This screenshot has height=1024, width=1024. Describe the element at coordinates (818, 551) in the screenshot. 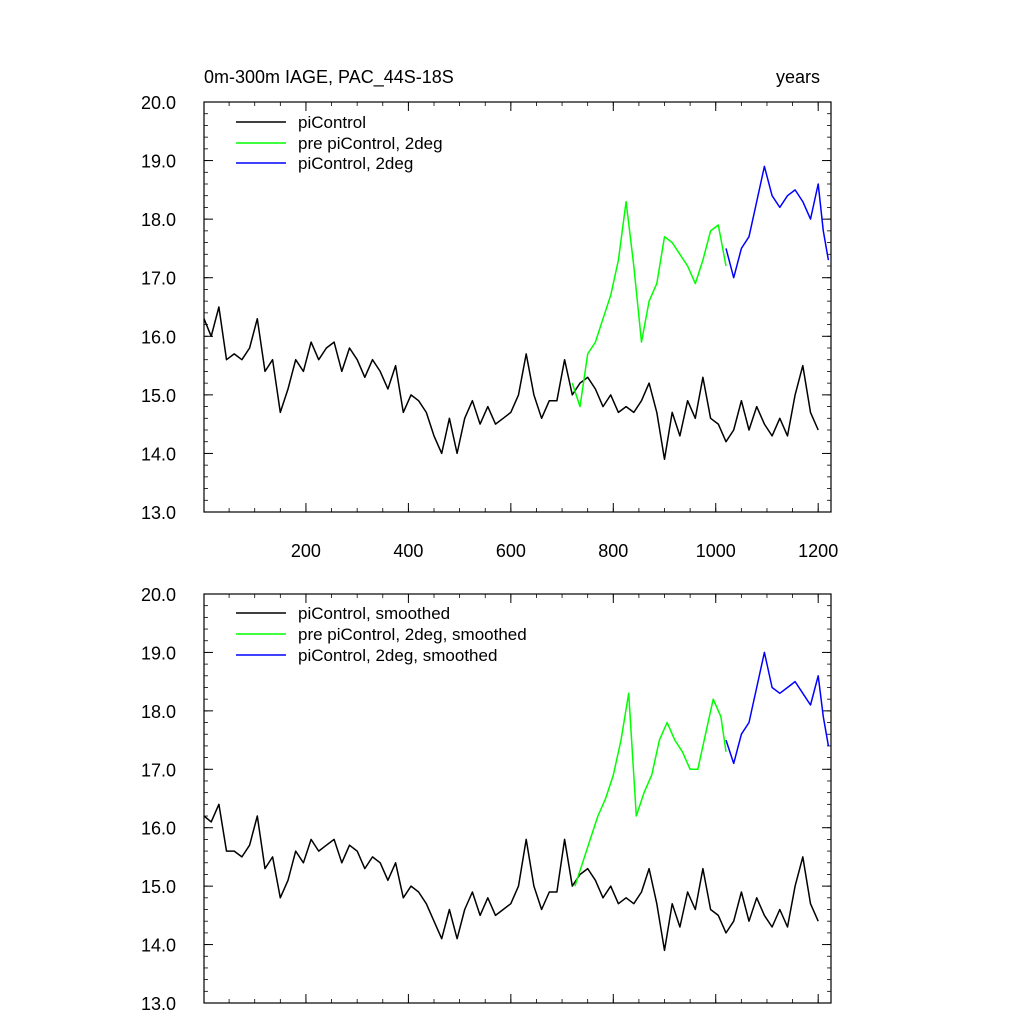

I see `x-tick-label: 1200` at that location.